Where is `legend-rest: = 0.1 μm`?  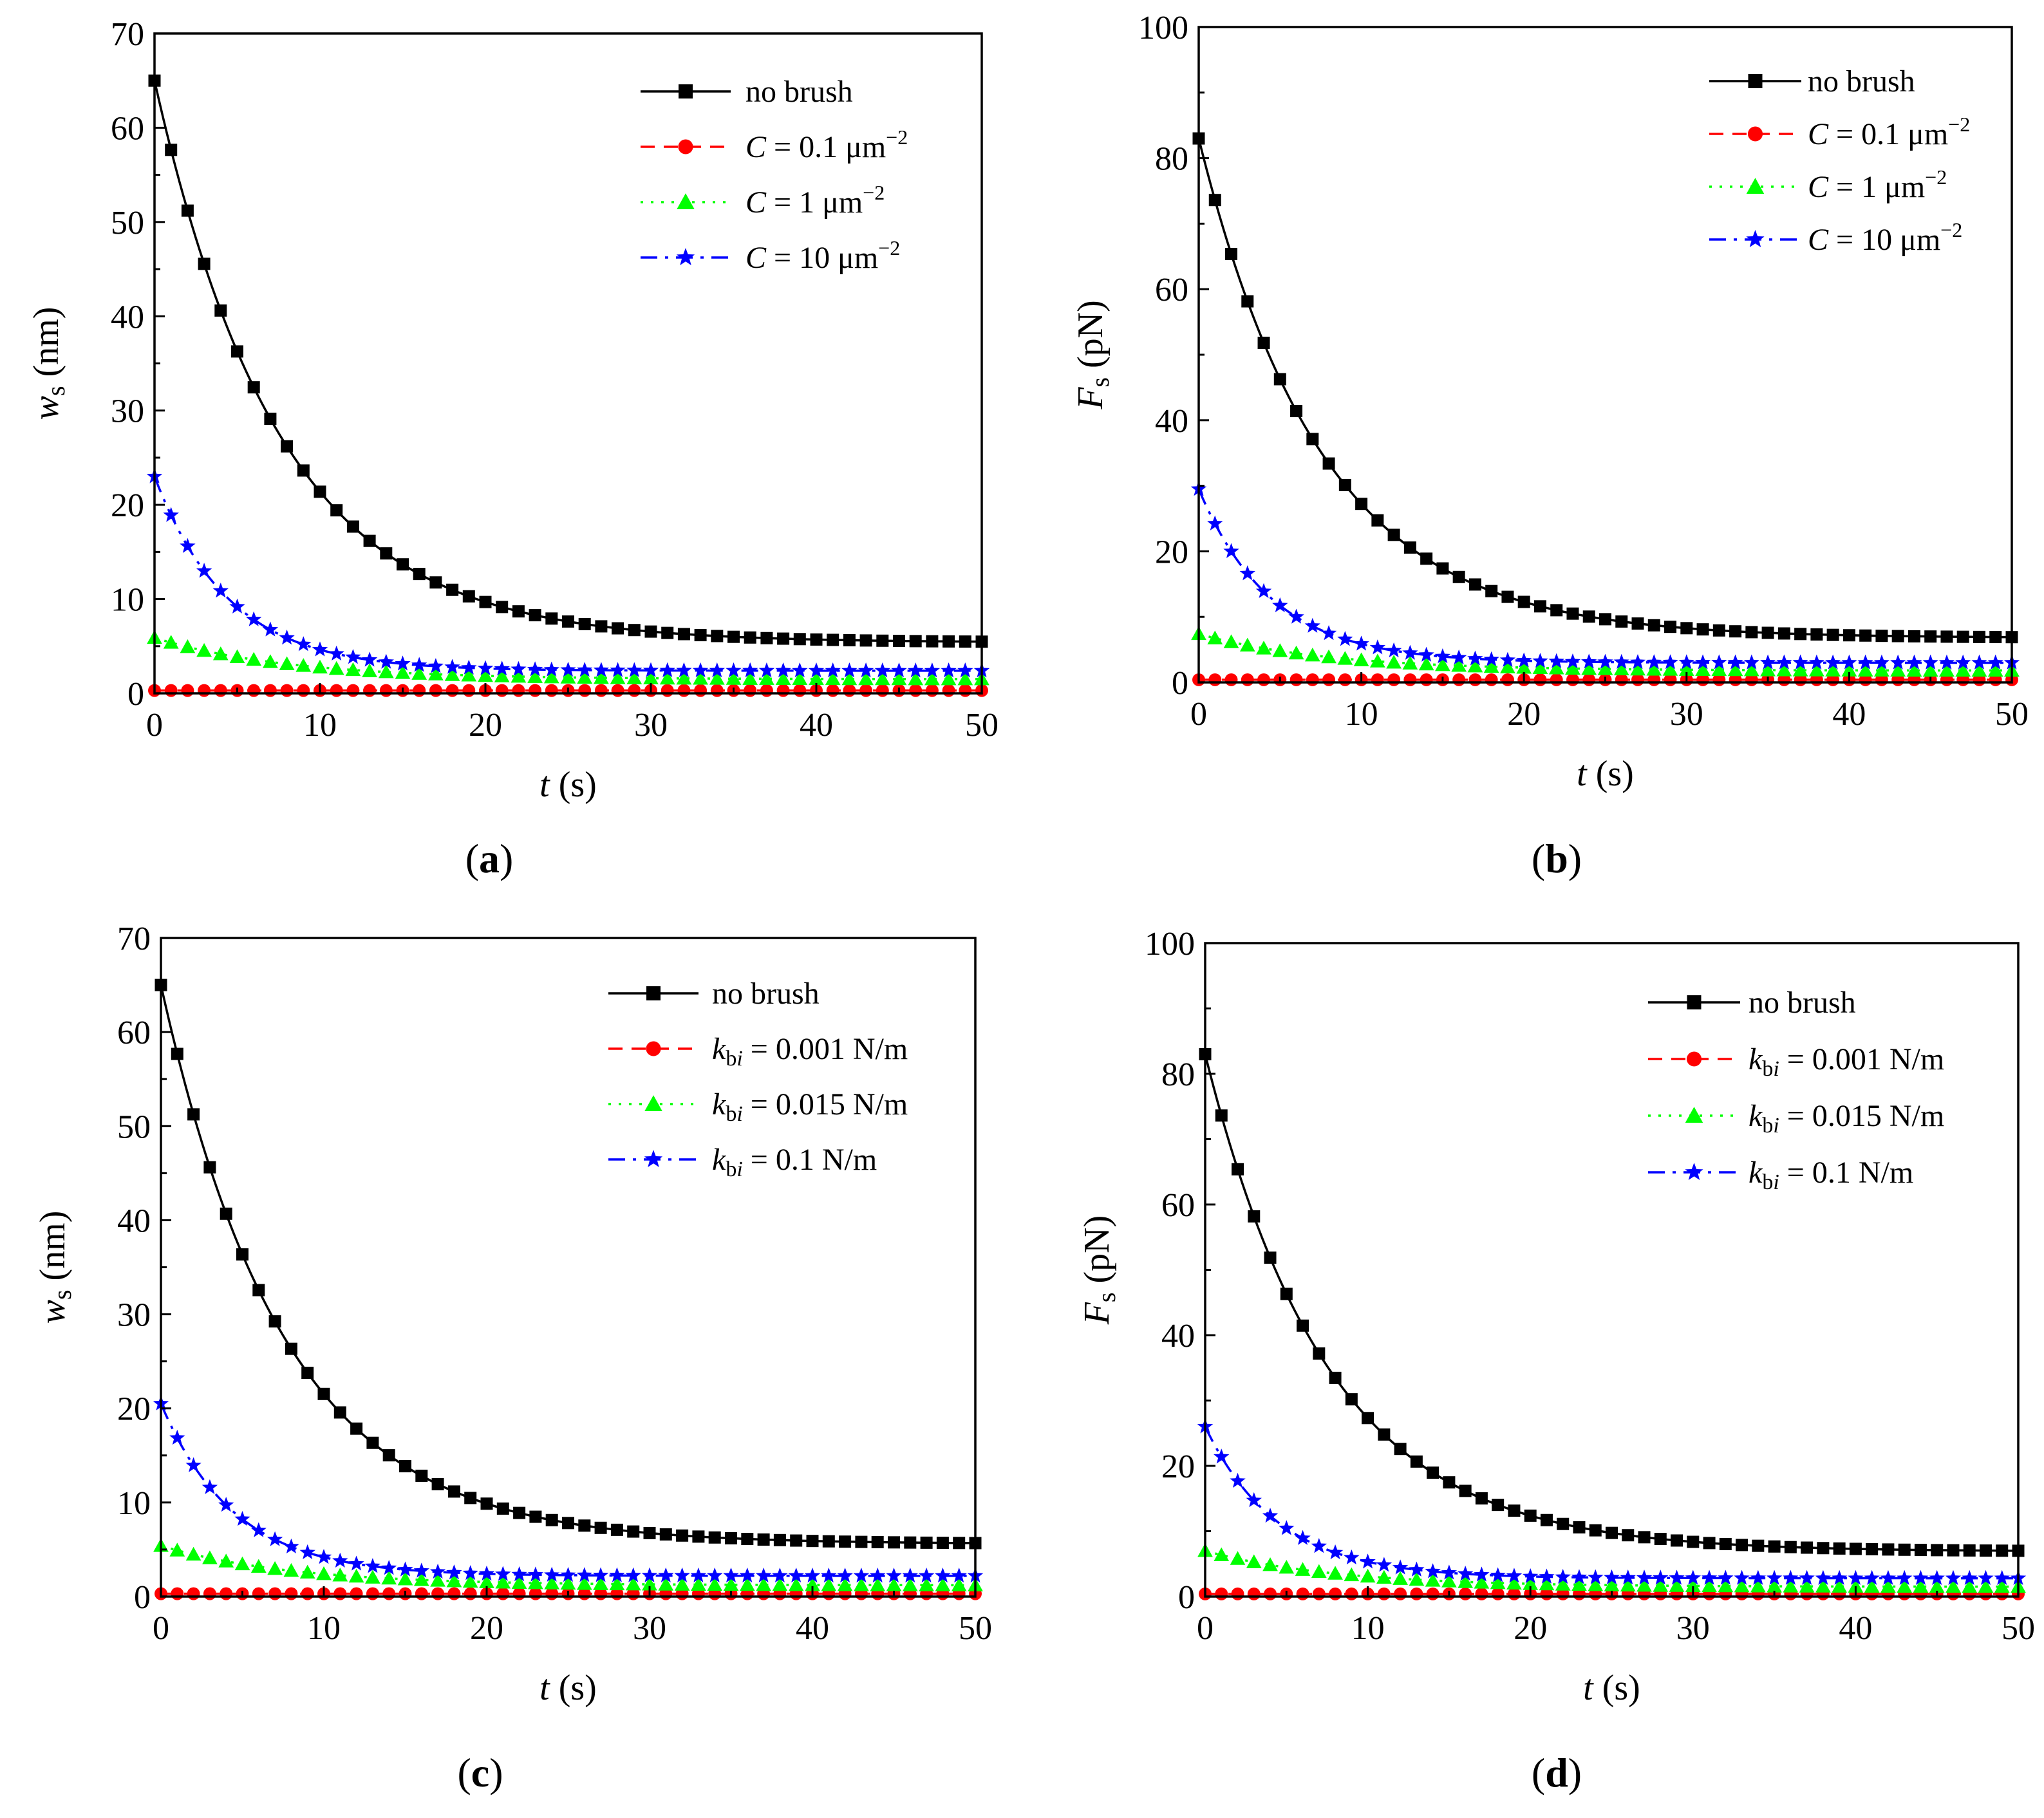 legend-rest: = 0.1 μm is located at coordinates (1888, 134).